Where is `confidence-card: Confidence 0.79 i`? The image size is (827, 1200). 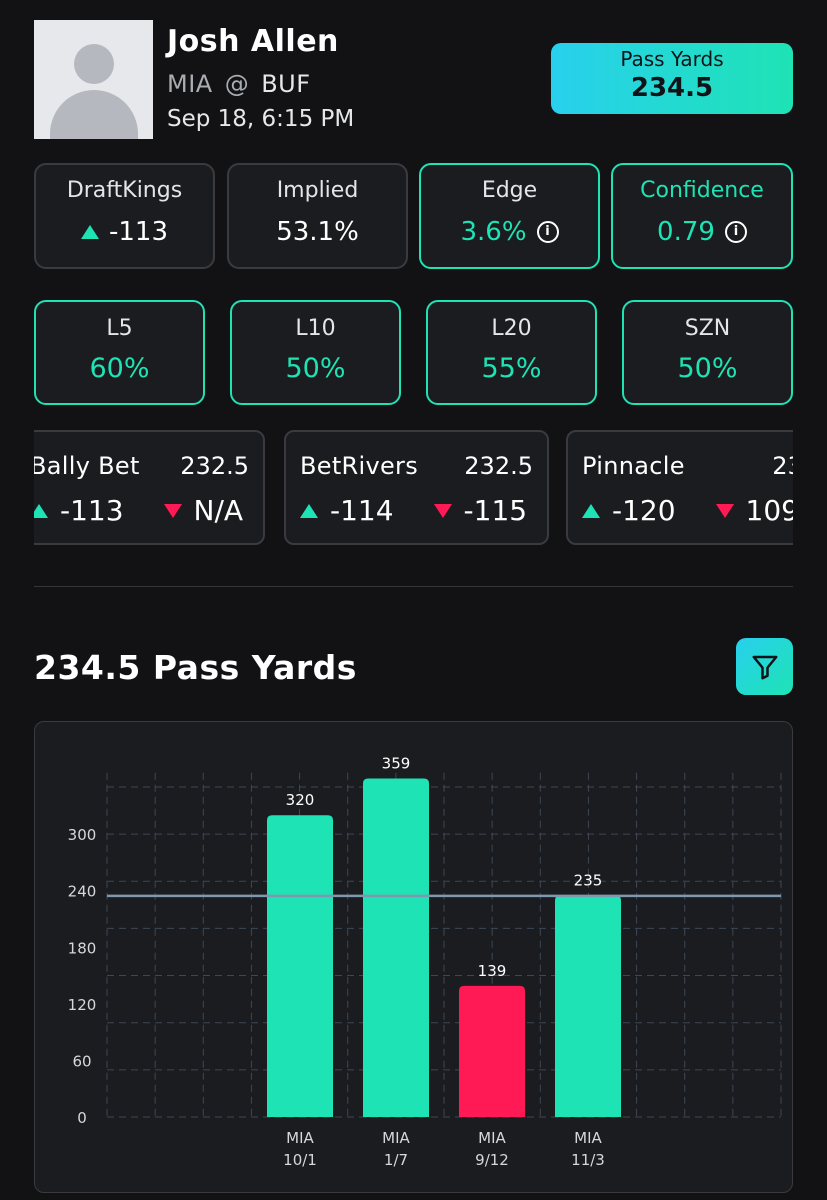
confidence-card: Confidence 0.79 i is located at coordinates (702, 216).